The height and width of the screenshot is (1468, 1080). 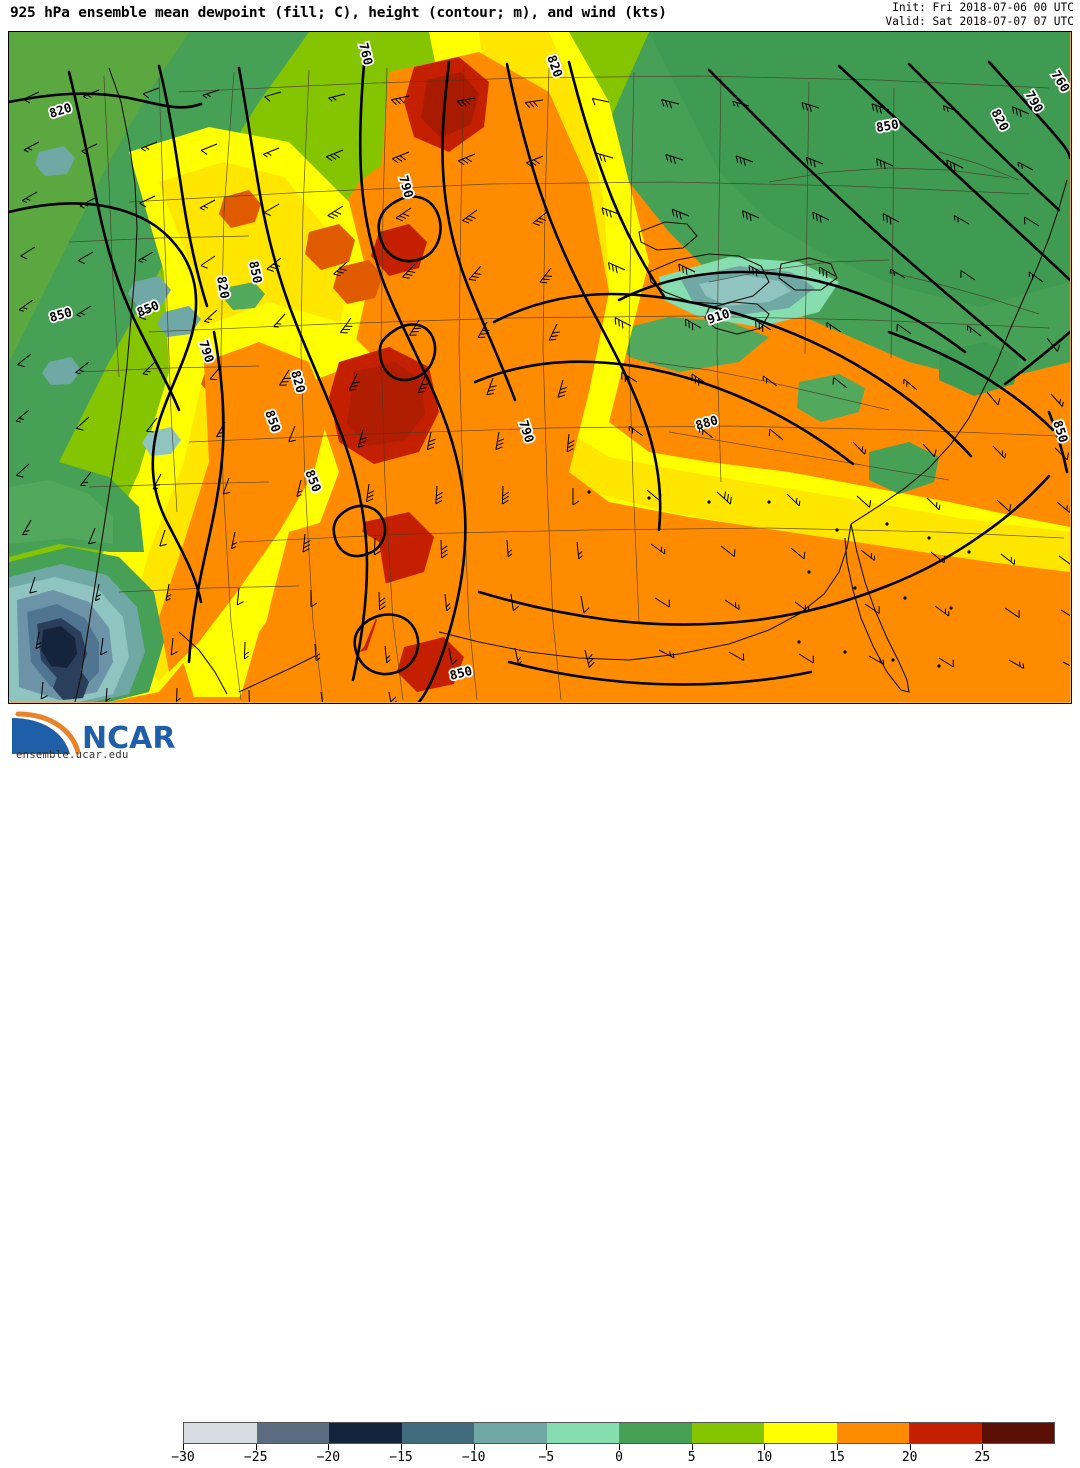 I want to click on colorbar-tick-label: −5, so click(x=546, y=1457).